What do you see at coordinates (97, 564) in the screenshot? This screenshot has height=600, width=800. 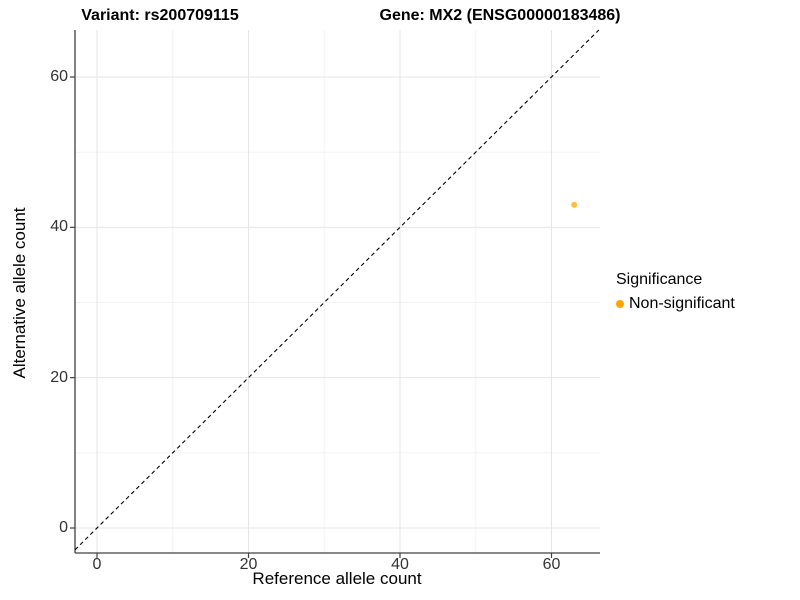 I see `x-tick-label: 0` at bounding box center [97, 564].